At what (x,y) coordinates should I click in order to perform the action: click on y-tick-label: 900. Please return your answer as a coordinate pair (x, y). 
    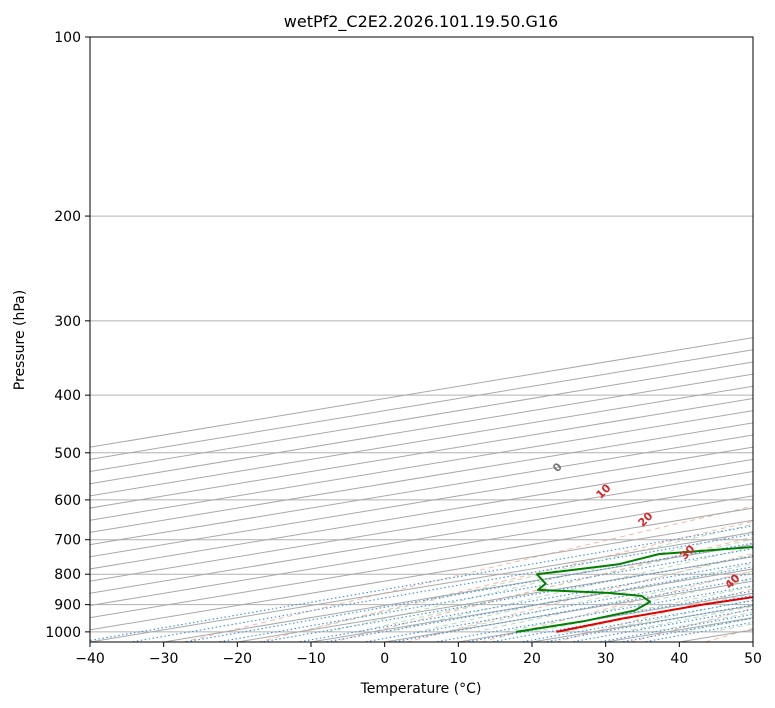
    Looking at the image, I should click on (67, 606).